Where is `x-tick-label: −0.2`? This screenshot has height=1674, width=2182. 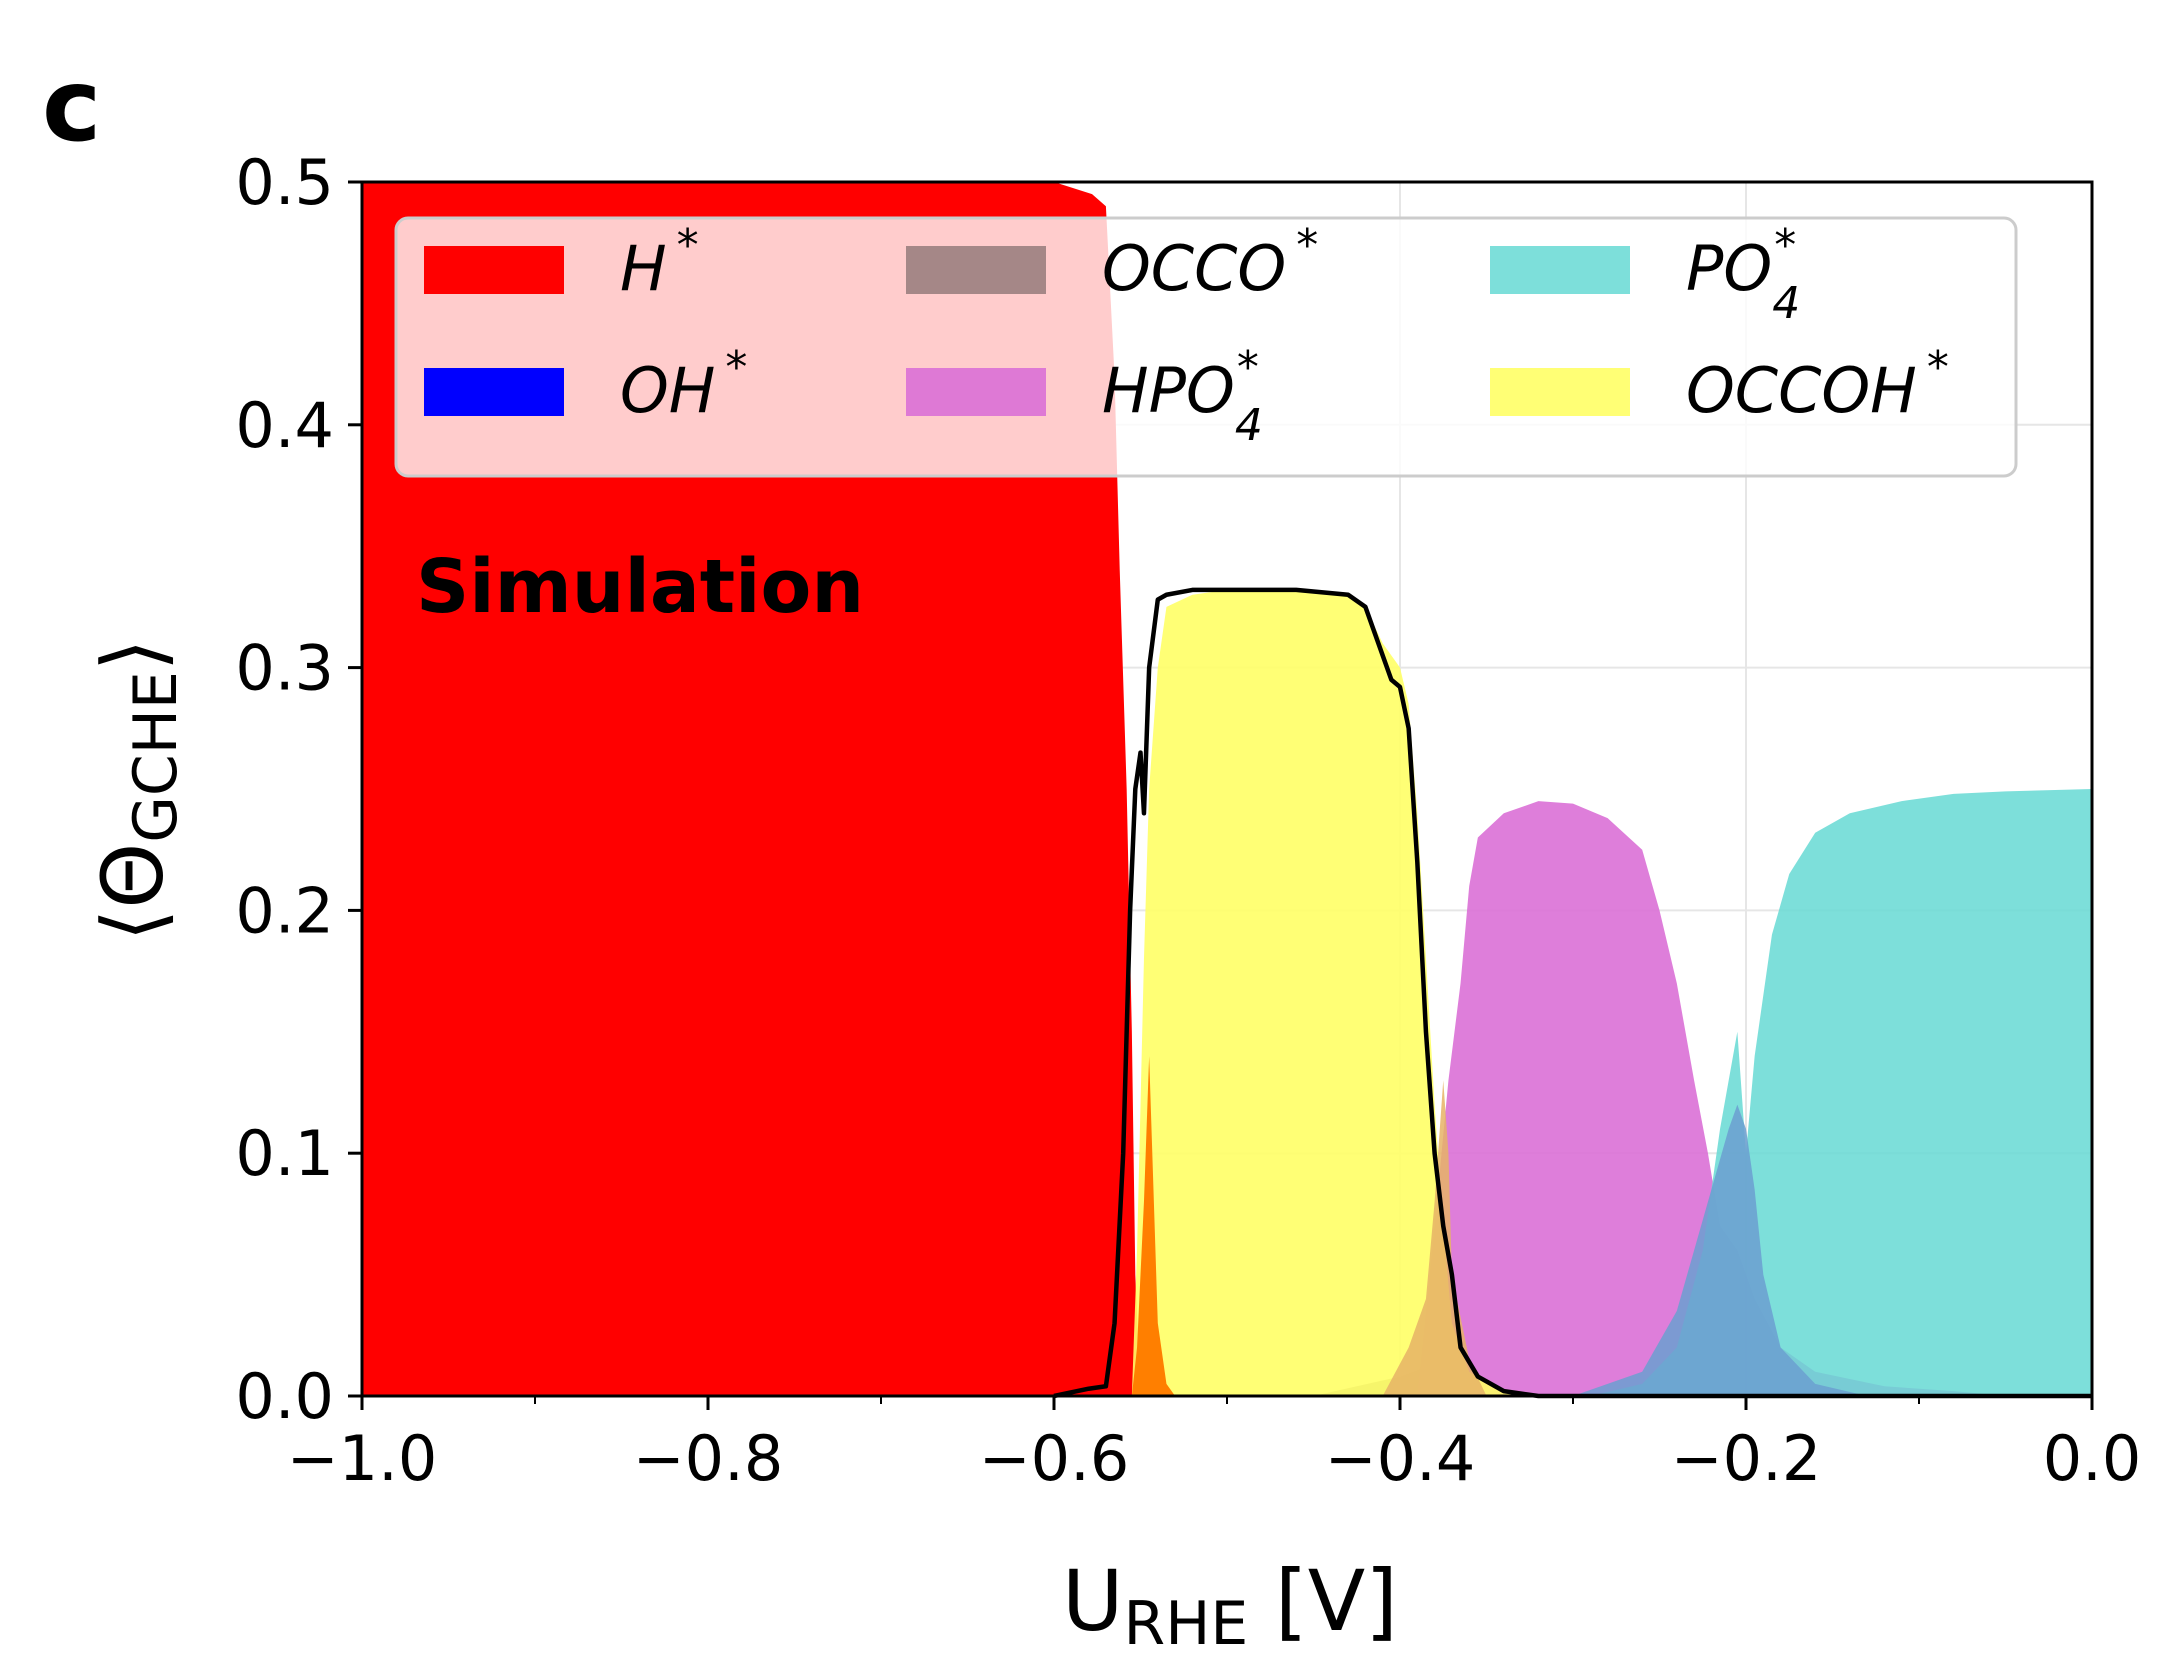 x-tick-label: −0.2 is located at coordinates (1746, 1458).